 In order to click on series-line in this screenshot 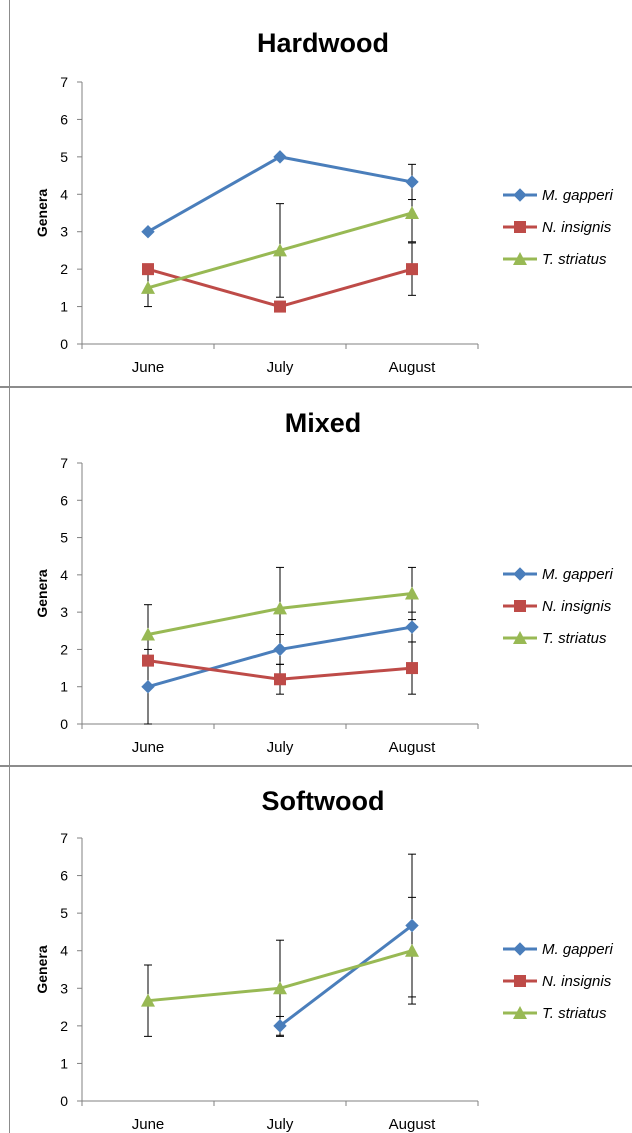, I will do `click(346, 976)`.